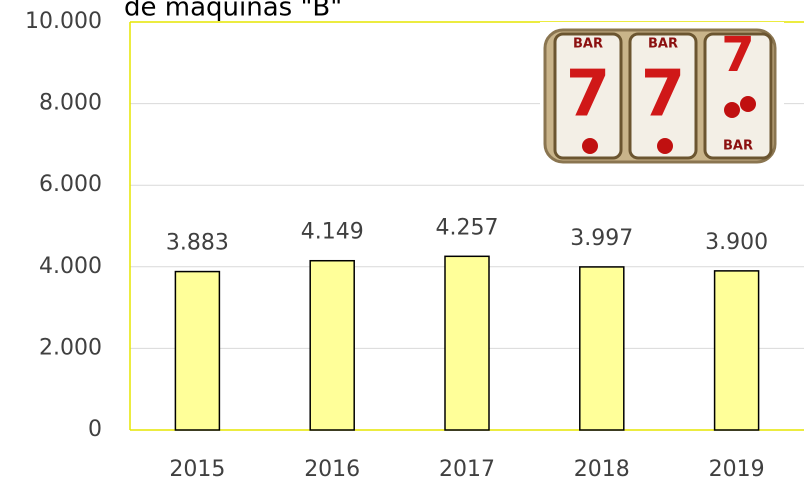 Image resolution: width=804 pixels, height=482 pixels. What do you see at coordinates (601, 238) in the screenshot?
I see `data-label: 3.997` at bounding box center [601, 238].